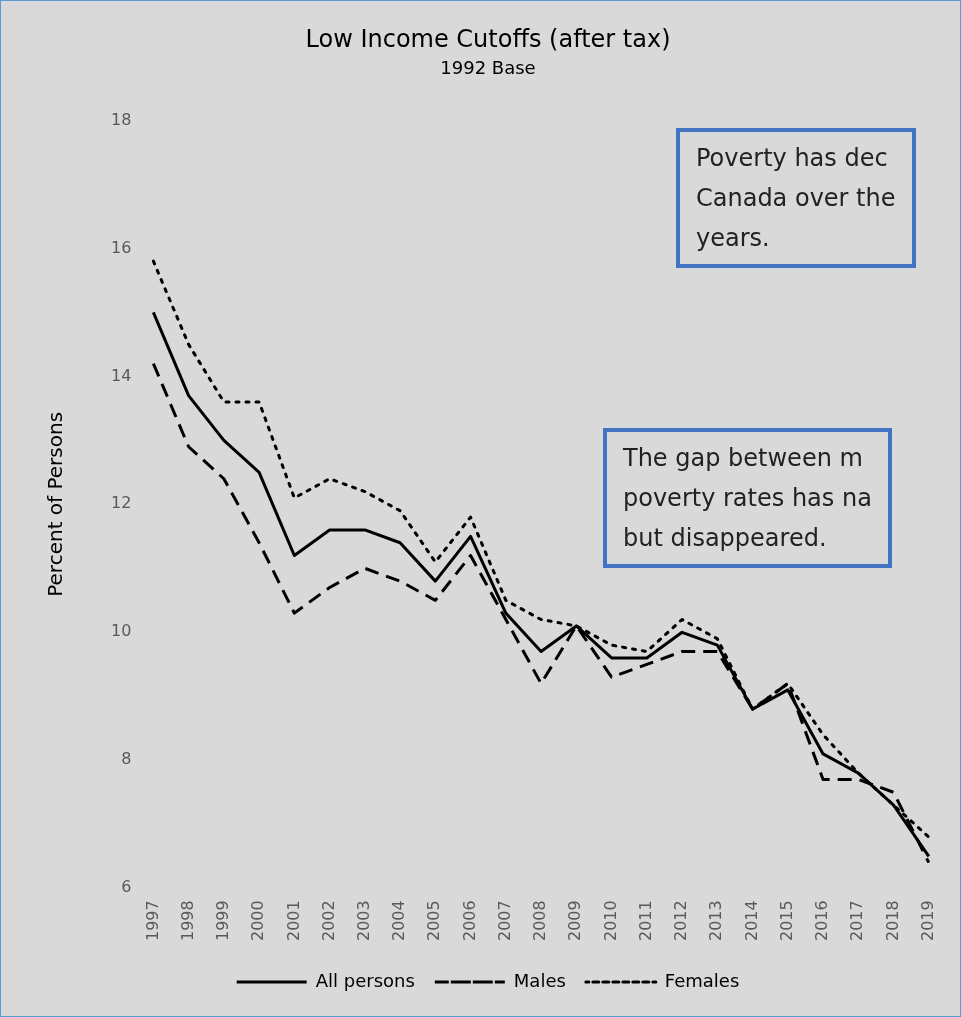 The height and width of the screenshot is (1017, 961). What do you see at coordinates (504, 920) in the screenshot?
I see `x-tick-label: 2007` at bounding box center [504, 920].